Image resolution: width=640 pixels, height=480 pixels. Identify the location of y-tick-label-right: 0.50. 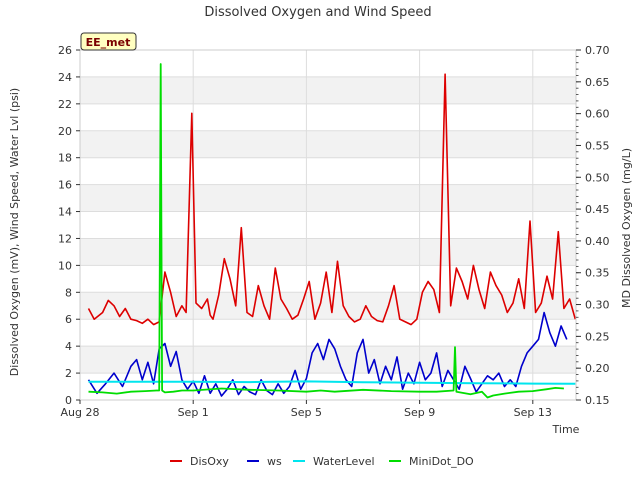
(597, 177).